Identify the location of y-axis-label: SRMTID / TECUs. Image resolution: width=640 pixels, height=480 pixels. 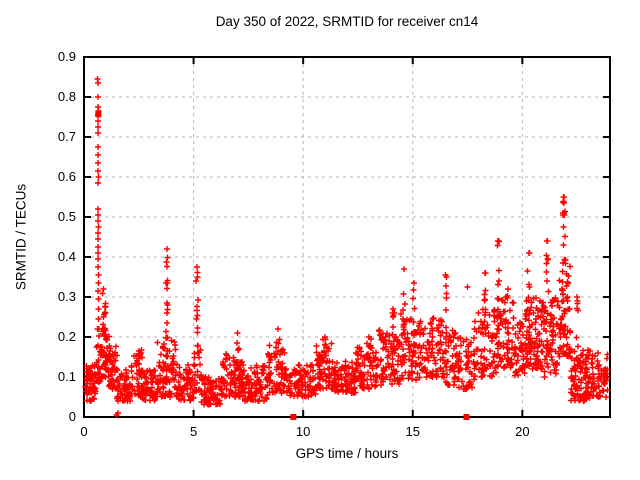
(21, 237).